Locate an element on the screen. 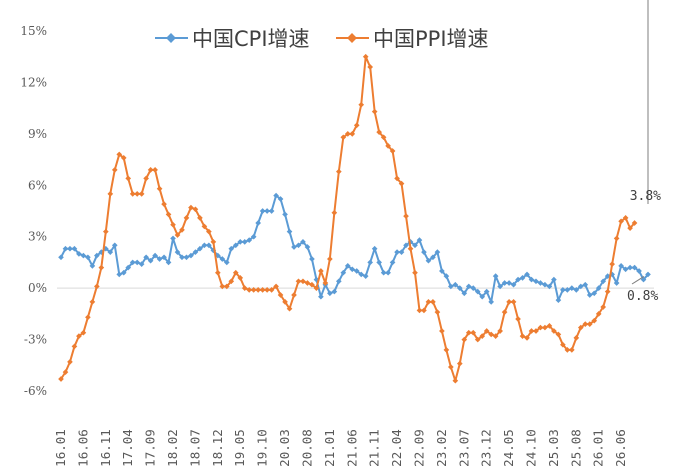 Image resolution: width=675 pixels, height=476 pixels. x-tick-label: 22.04 is located at coordinates (396, 448).